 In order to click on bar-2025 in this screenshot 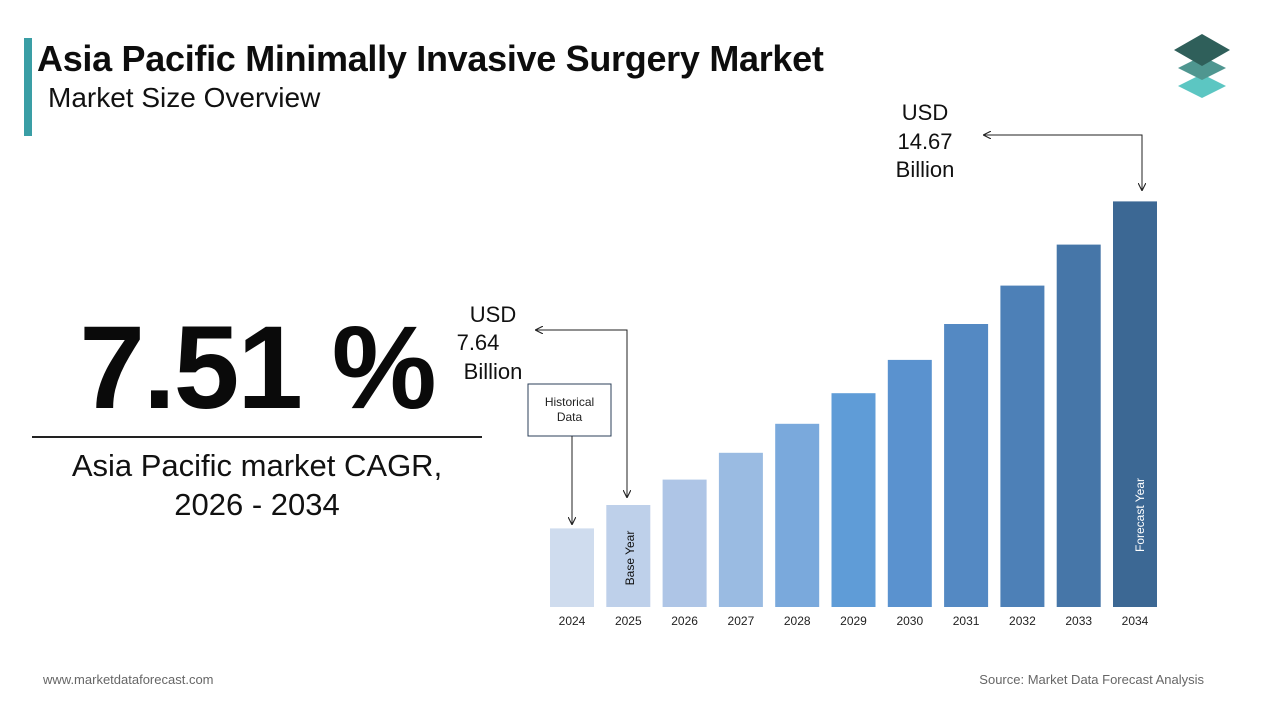, I will do `click(628, 556)`.